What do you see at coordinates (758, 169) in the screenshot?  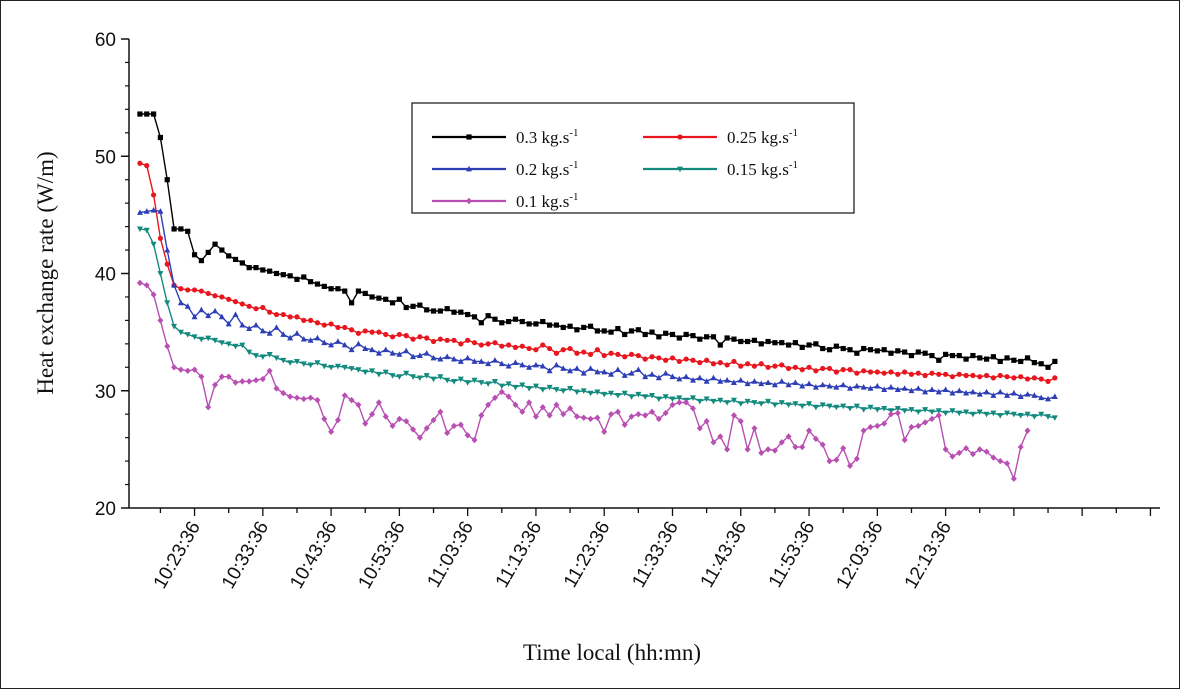 I see `legend-label-base: 0.15 kg.s` at bounding box center [758, 169].